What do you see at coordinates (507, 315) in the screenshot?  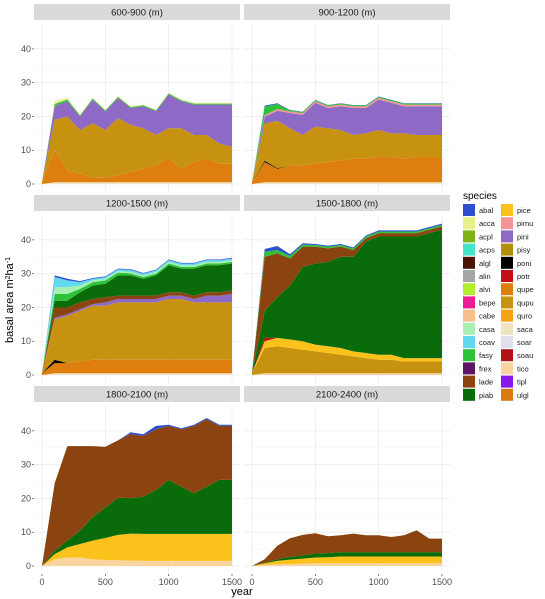 I see `legend-swatch-quro` at bounding box center [507, 315].